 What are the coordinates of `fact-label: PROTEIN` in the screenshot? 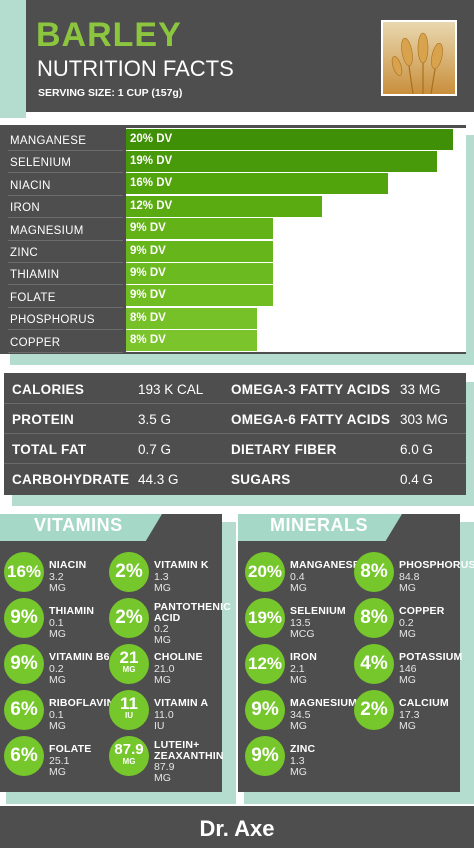 It's located at (43, 419).